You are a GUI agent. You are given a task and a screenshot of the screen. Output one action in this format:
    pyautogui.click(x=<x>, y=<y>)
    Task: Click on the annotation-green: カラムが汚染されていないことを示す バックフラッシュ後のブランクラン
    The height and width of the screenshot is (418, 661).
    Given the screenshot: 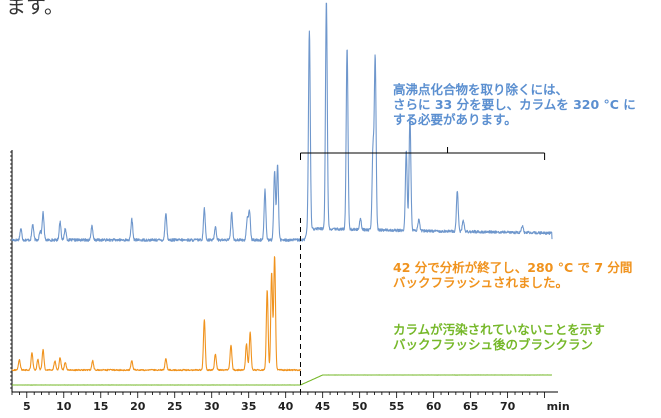 What is the action you would take?
    pyautogui.click(x=499, y=337)
    